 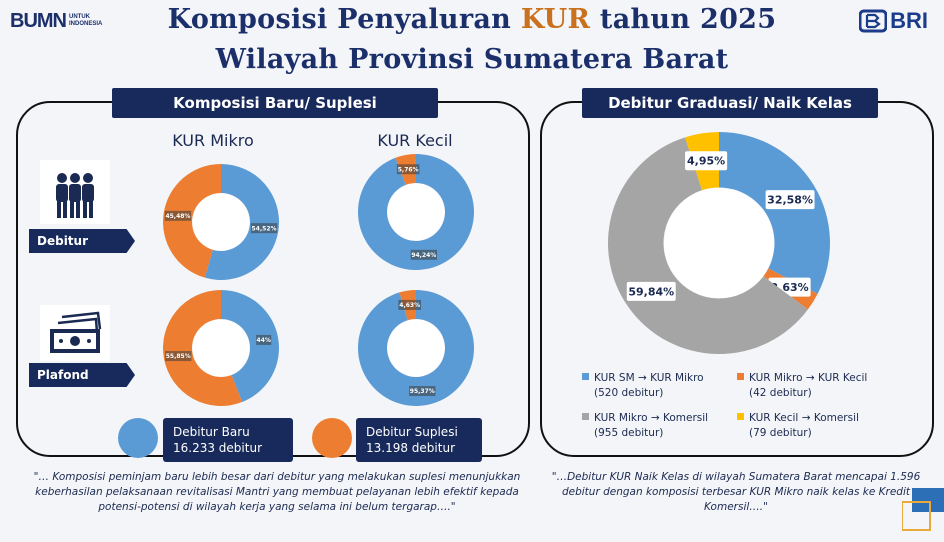 I want to click on title-highlight: KUR, so click(x=555, y=19).